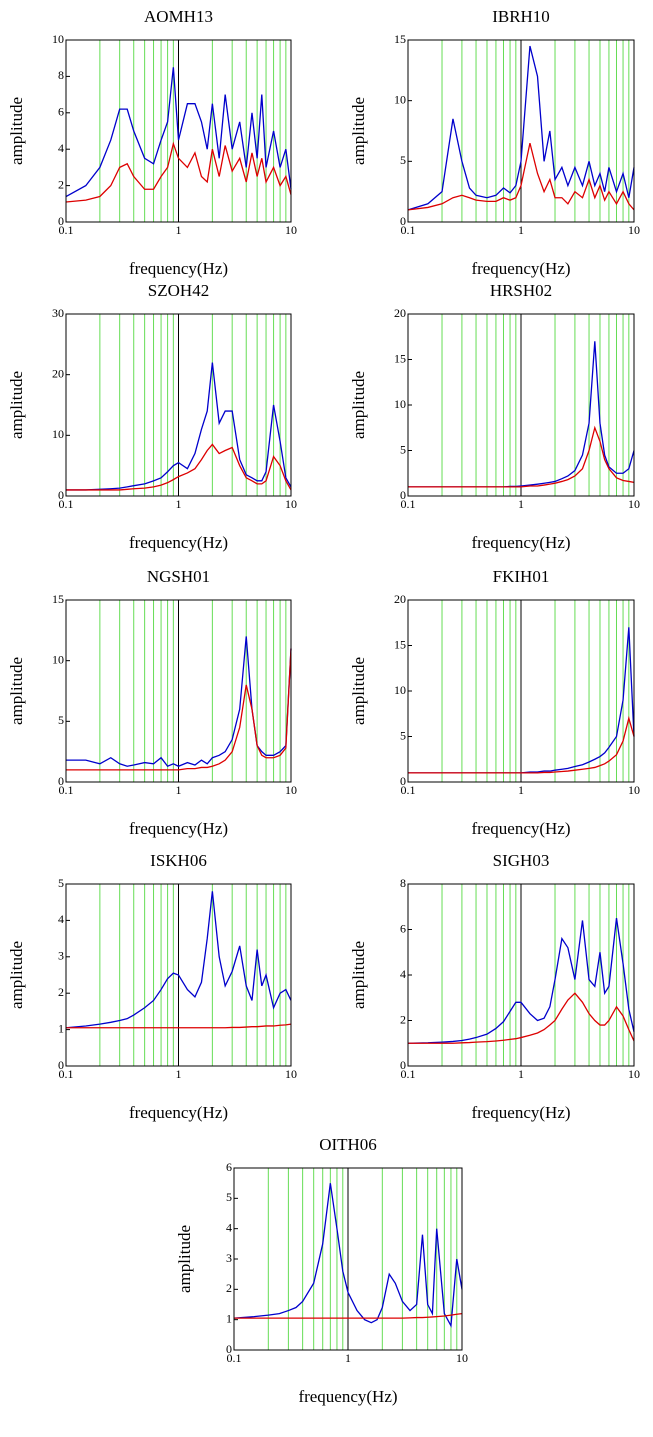 This screenshot has width=653, height=1437. I want to click on chart-title: IBRH10, so click(521, 16).